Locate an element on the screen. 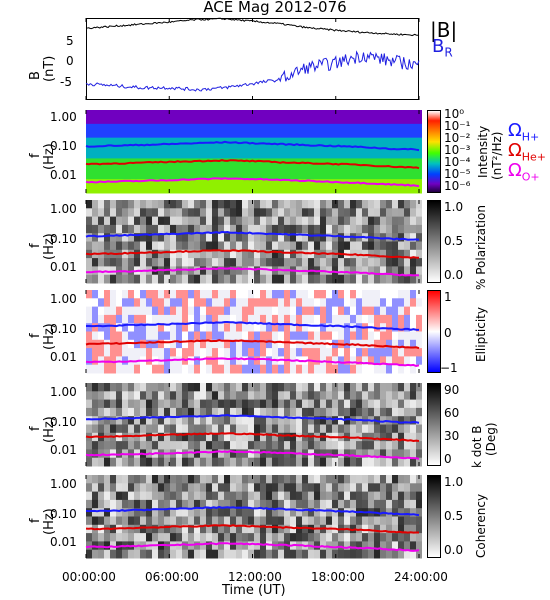 The width and height of the screenshot is (550, 600). panel-4-omega-h-line is located at coordinates (252, 418).